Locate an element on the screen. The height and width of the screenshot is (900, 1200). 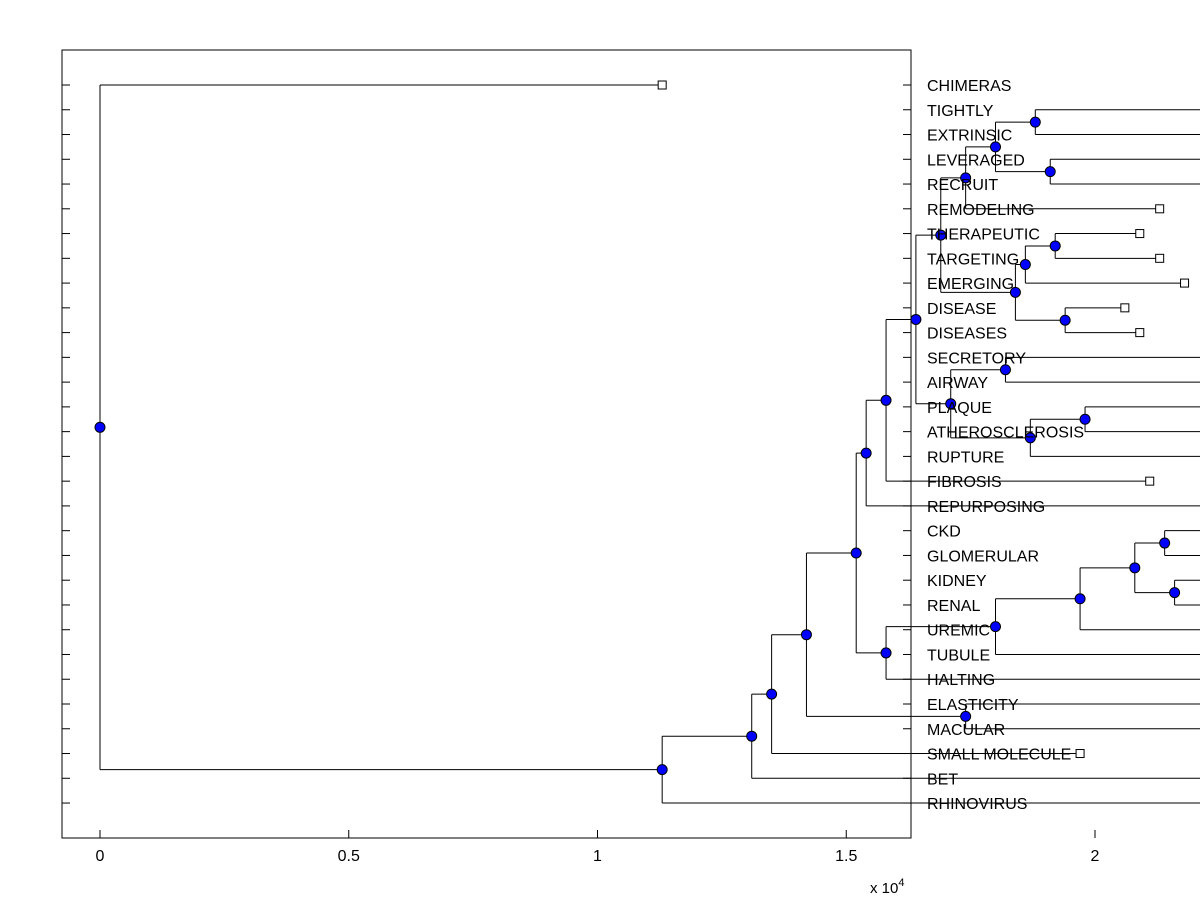
leaf-label: BET is located at coordinates (942, 779).